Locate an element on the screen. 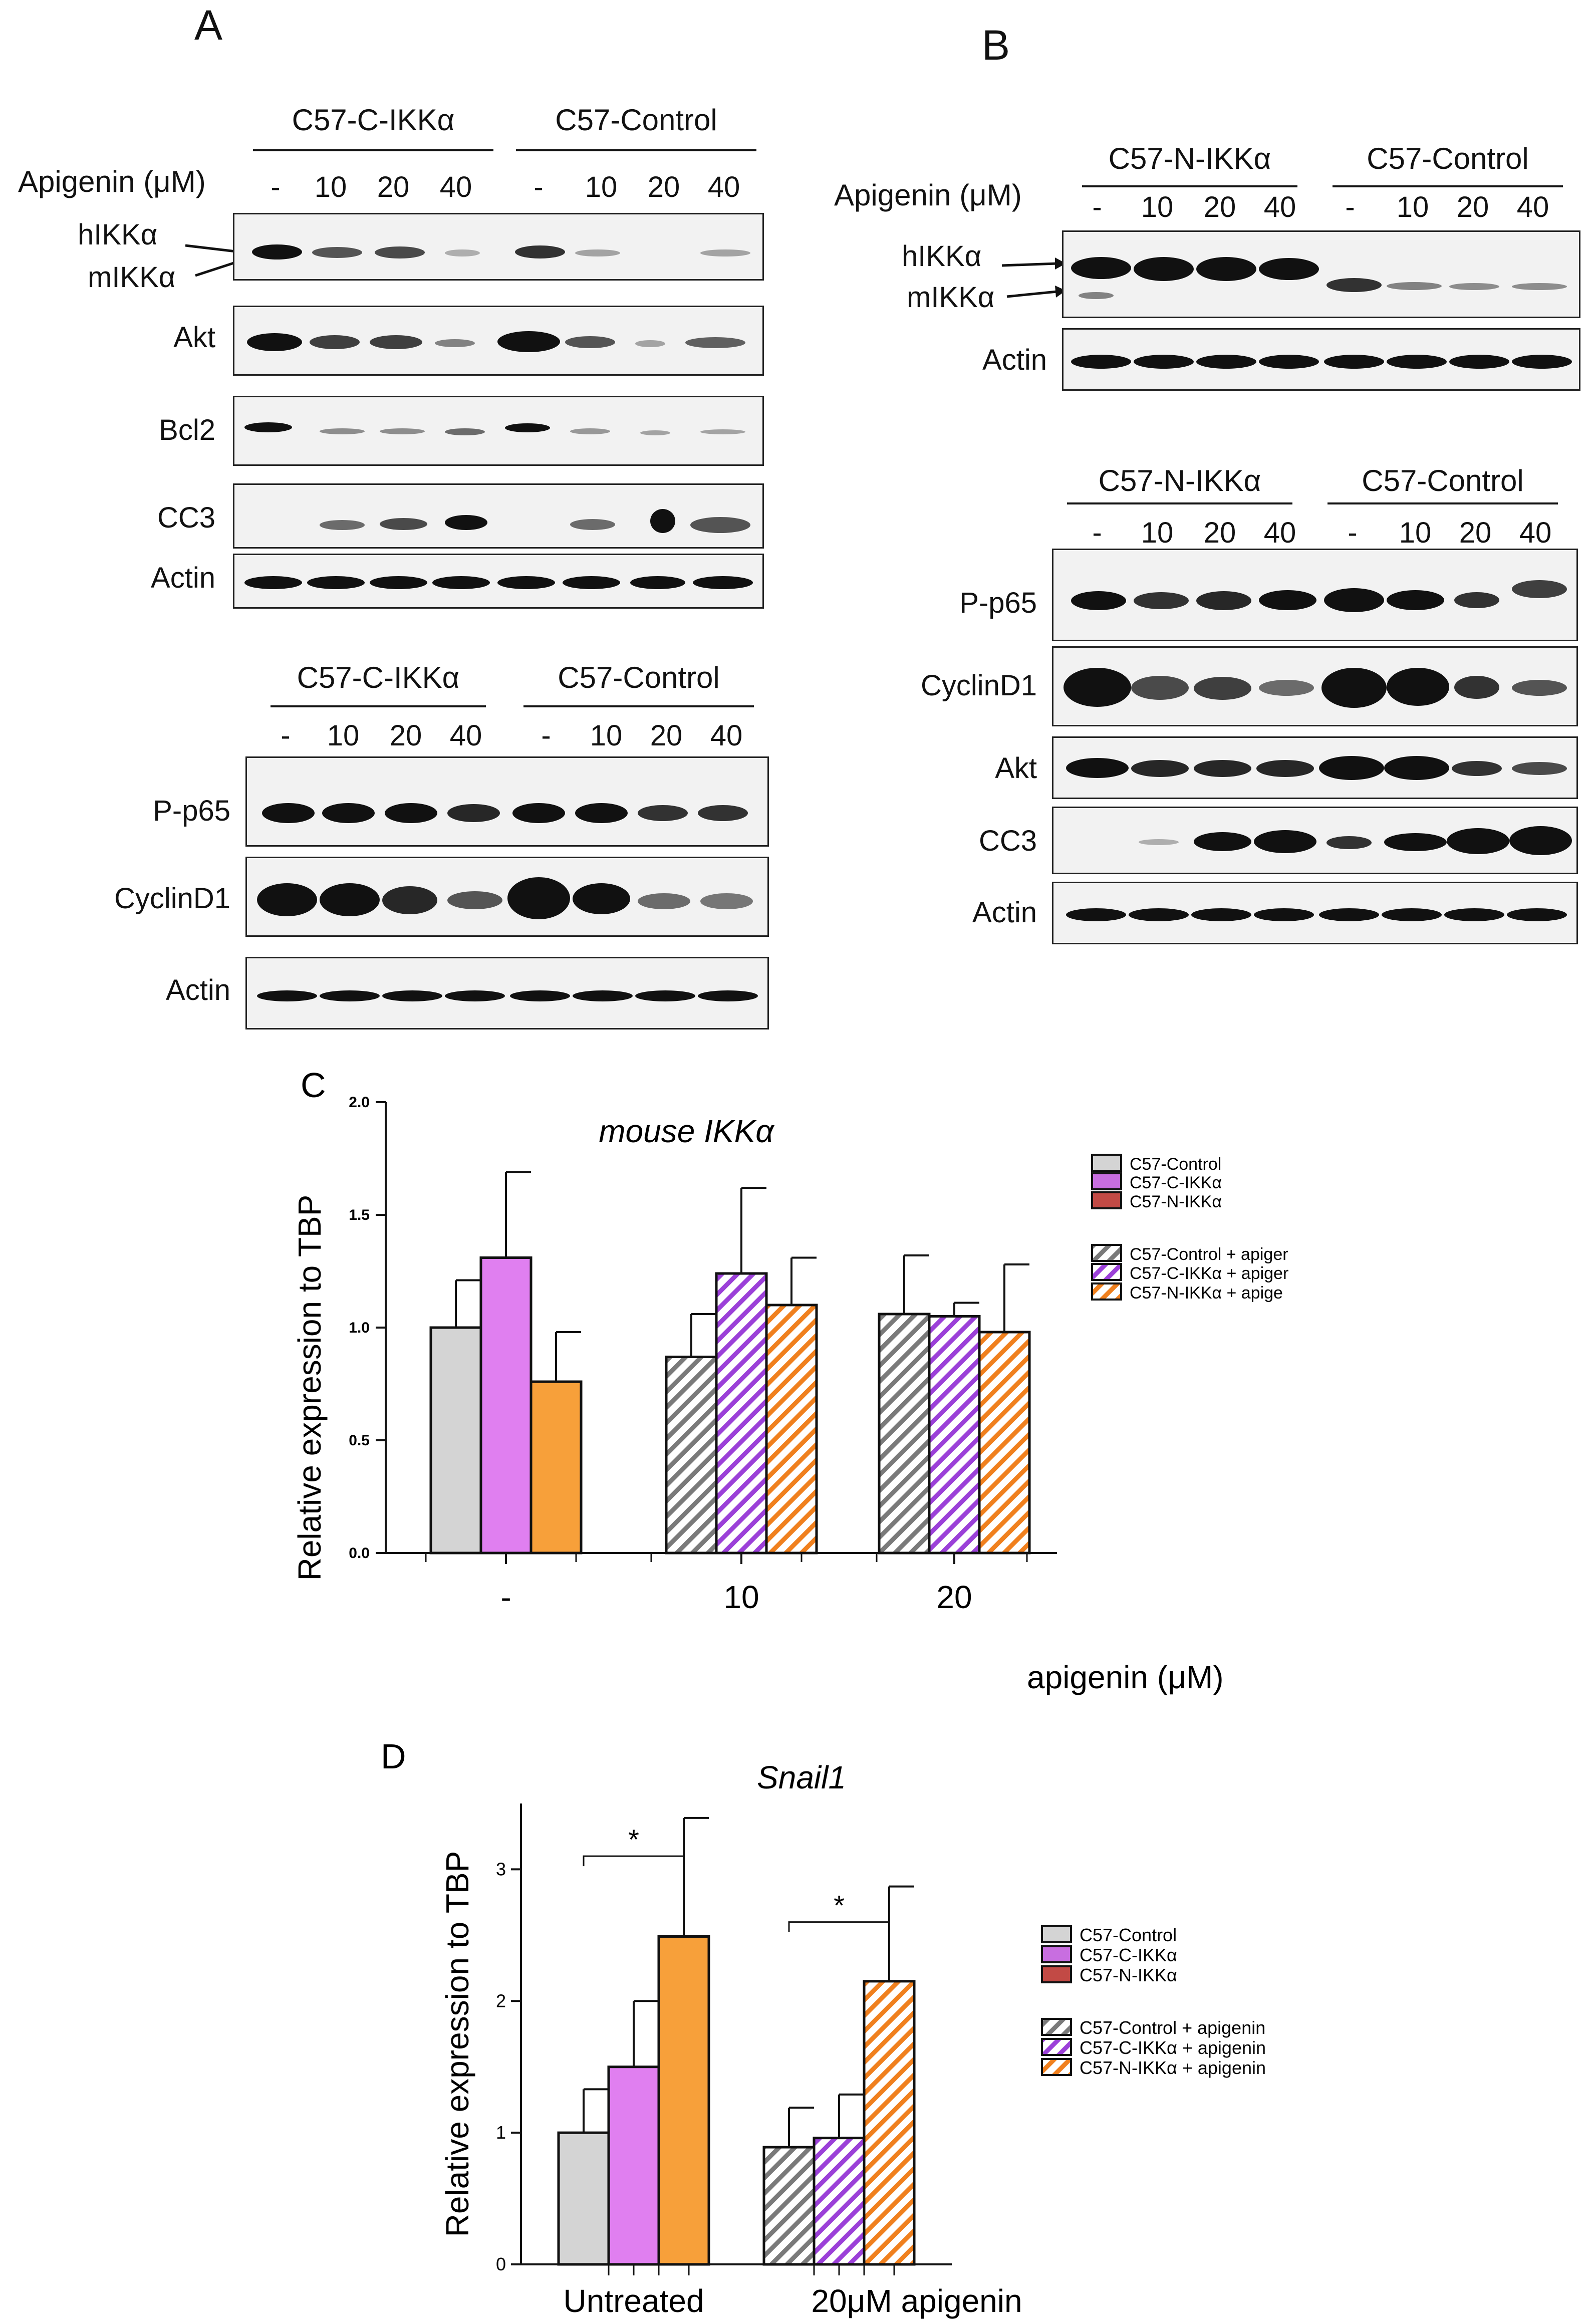  y-tick-label: 1.5 is located at coordinates (359, 1215).